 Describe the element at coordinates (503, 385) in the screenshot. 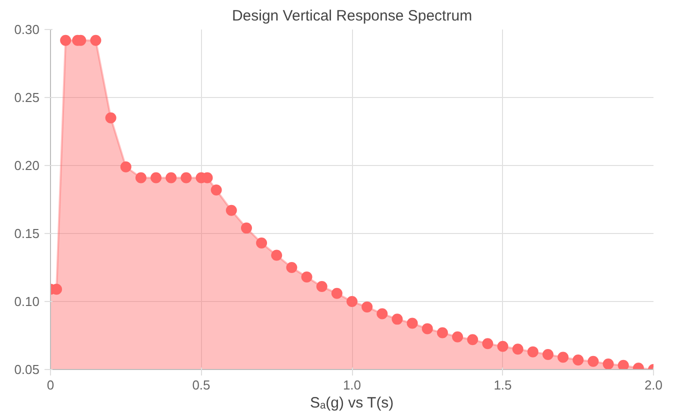

I see `x-tick-label: 1.5` at that location.